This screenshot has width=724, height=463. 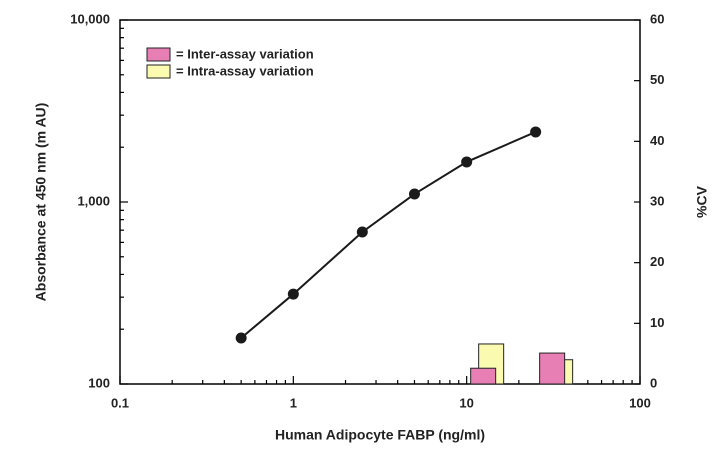 I want to click on y2-tick-label: 20, so click(x=657, y=261).